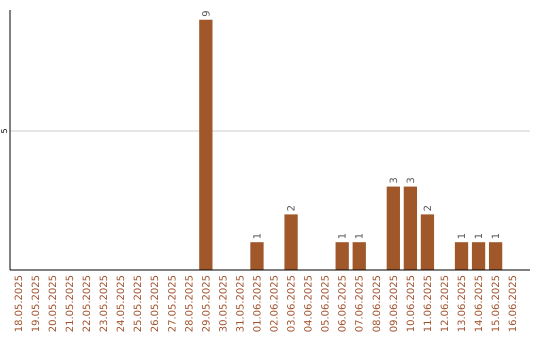 The width and height of the screenshot is (540, 340). What do you see at coordinates (36, 303) in the screenshot?
I see `x-tick-label: 19.05.2025` at bounding box center [36, 303].